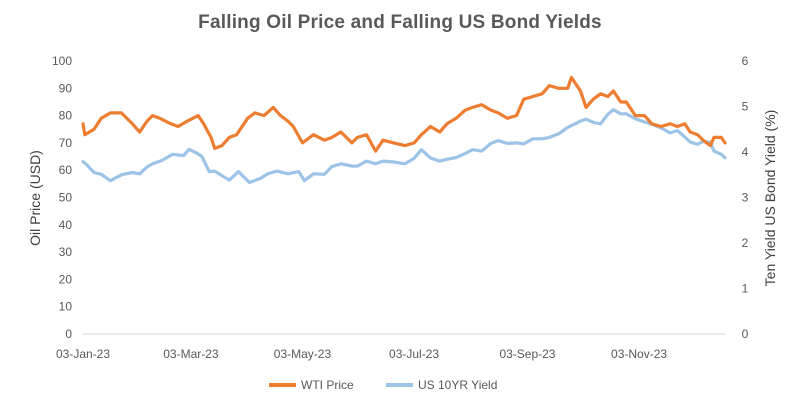 This screenshot has height=414, width=800. I want to click on legend: WTI Price US 10YR Yield, so click(383, 385).